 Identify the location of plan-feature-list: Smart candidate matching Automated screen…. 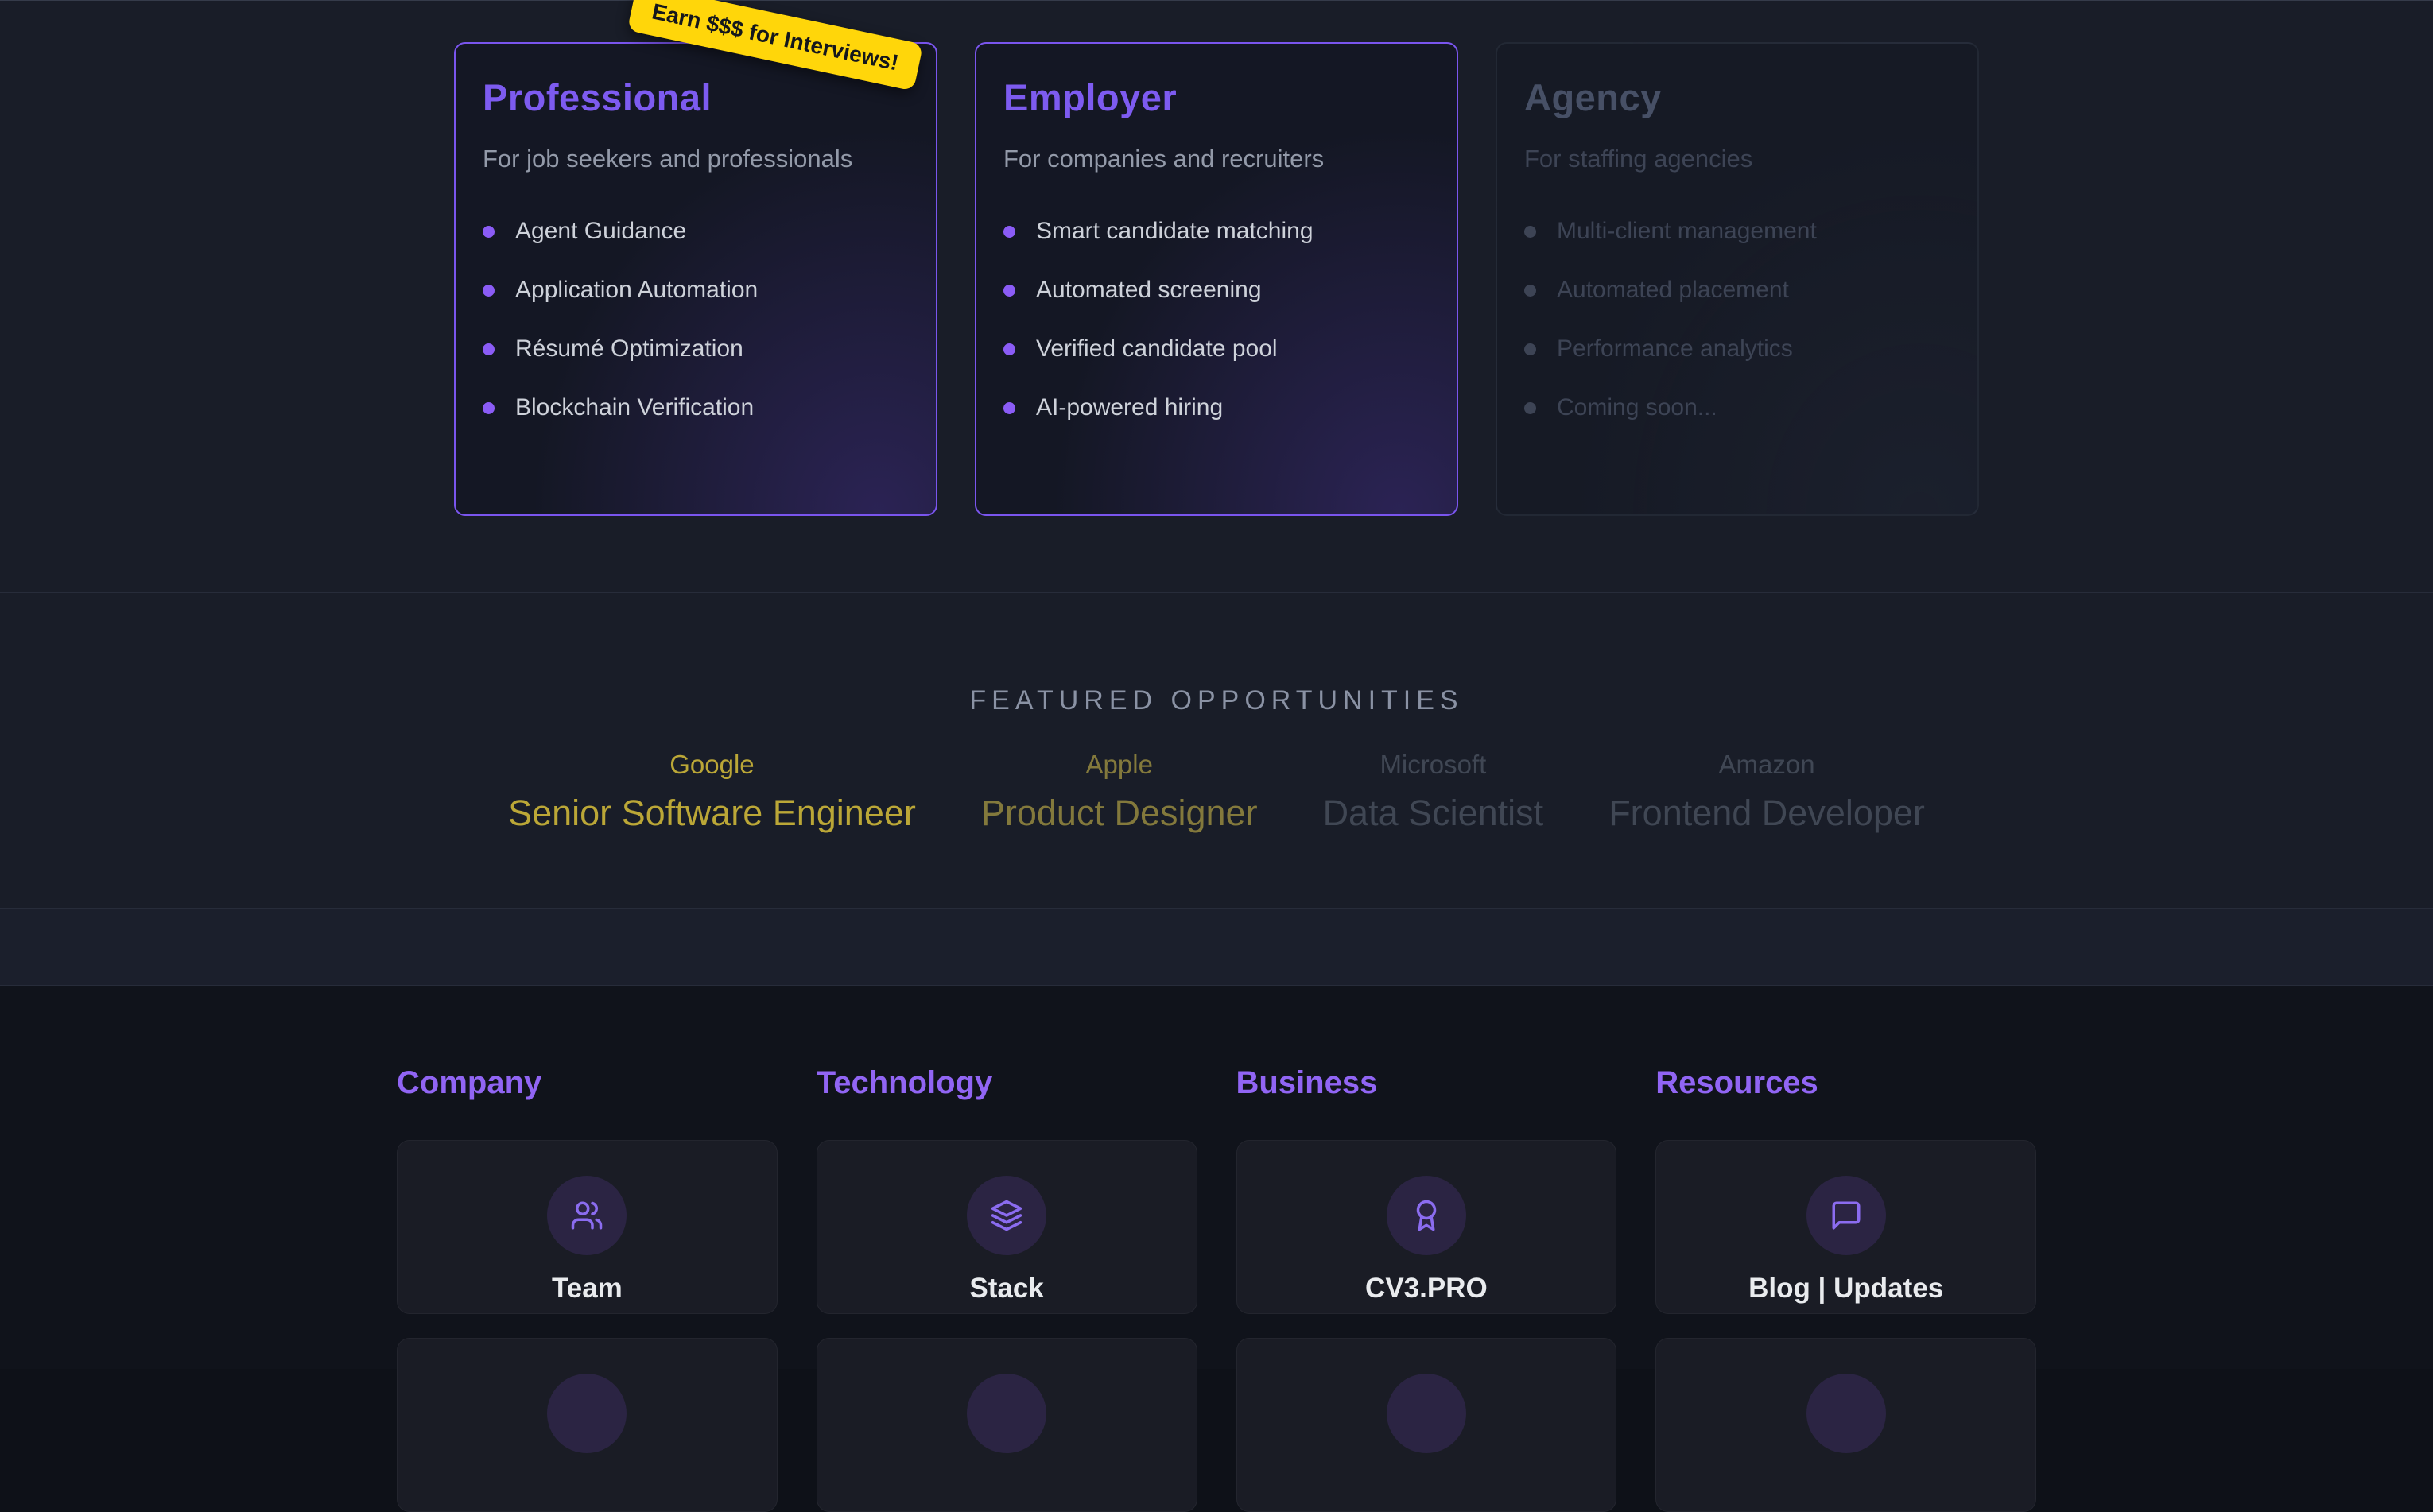
(1216, 319).